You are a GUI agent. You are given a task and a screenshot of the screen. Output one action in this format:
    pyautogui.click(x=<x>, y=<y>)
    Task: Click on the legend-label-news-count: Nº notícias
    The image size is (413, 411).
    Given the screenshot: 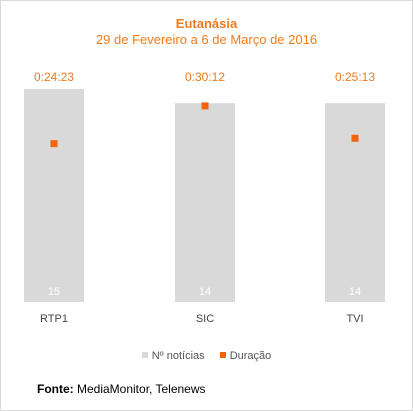 What is the action you would take?
    pyautogui.click(x=178, y=356)
    